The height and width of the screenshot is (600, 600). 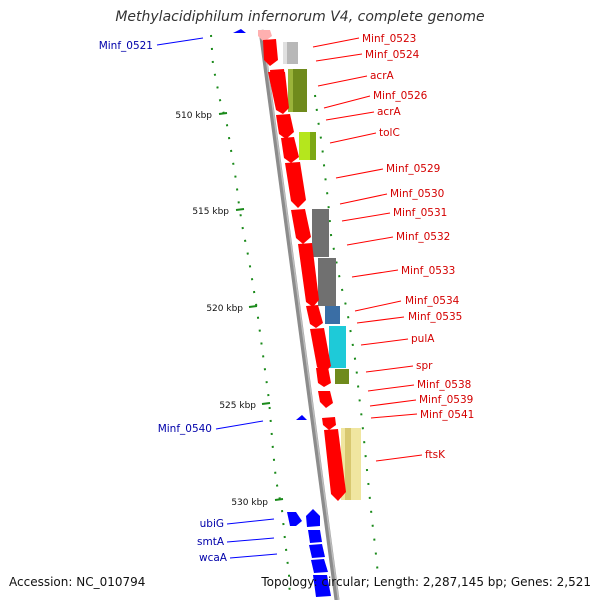 What do you see at coordinates (212, 524) in the screenshot?
I see `gene-label-ubig: ubiG` at bounding box center [212, 524].